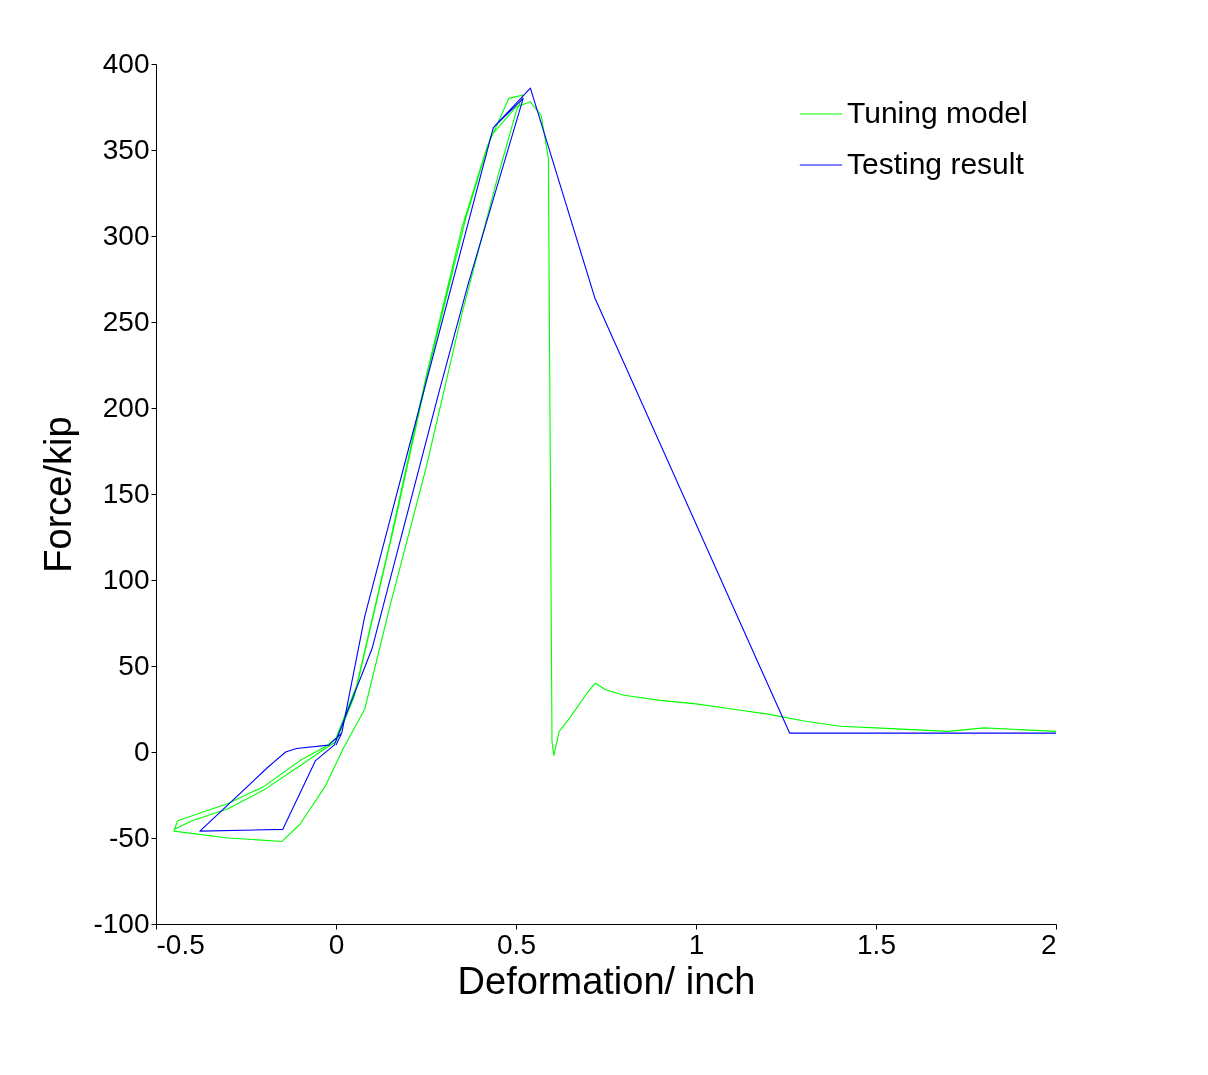 The height and width of the screenshot is (1075, 1208). I want to click on y-axis-title: Force/kip, so click(58, 494).